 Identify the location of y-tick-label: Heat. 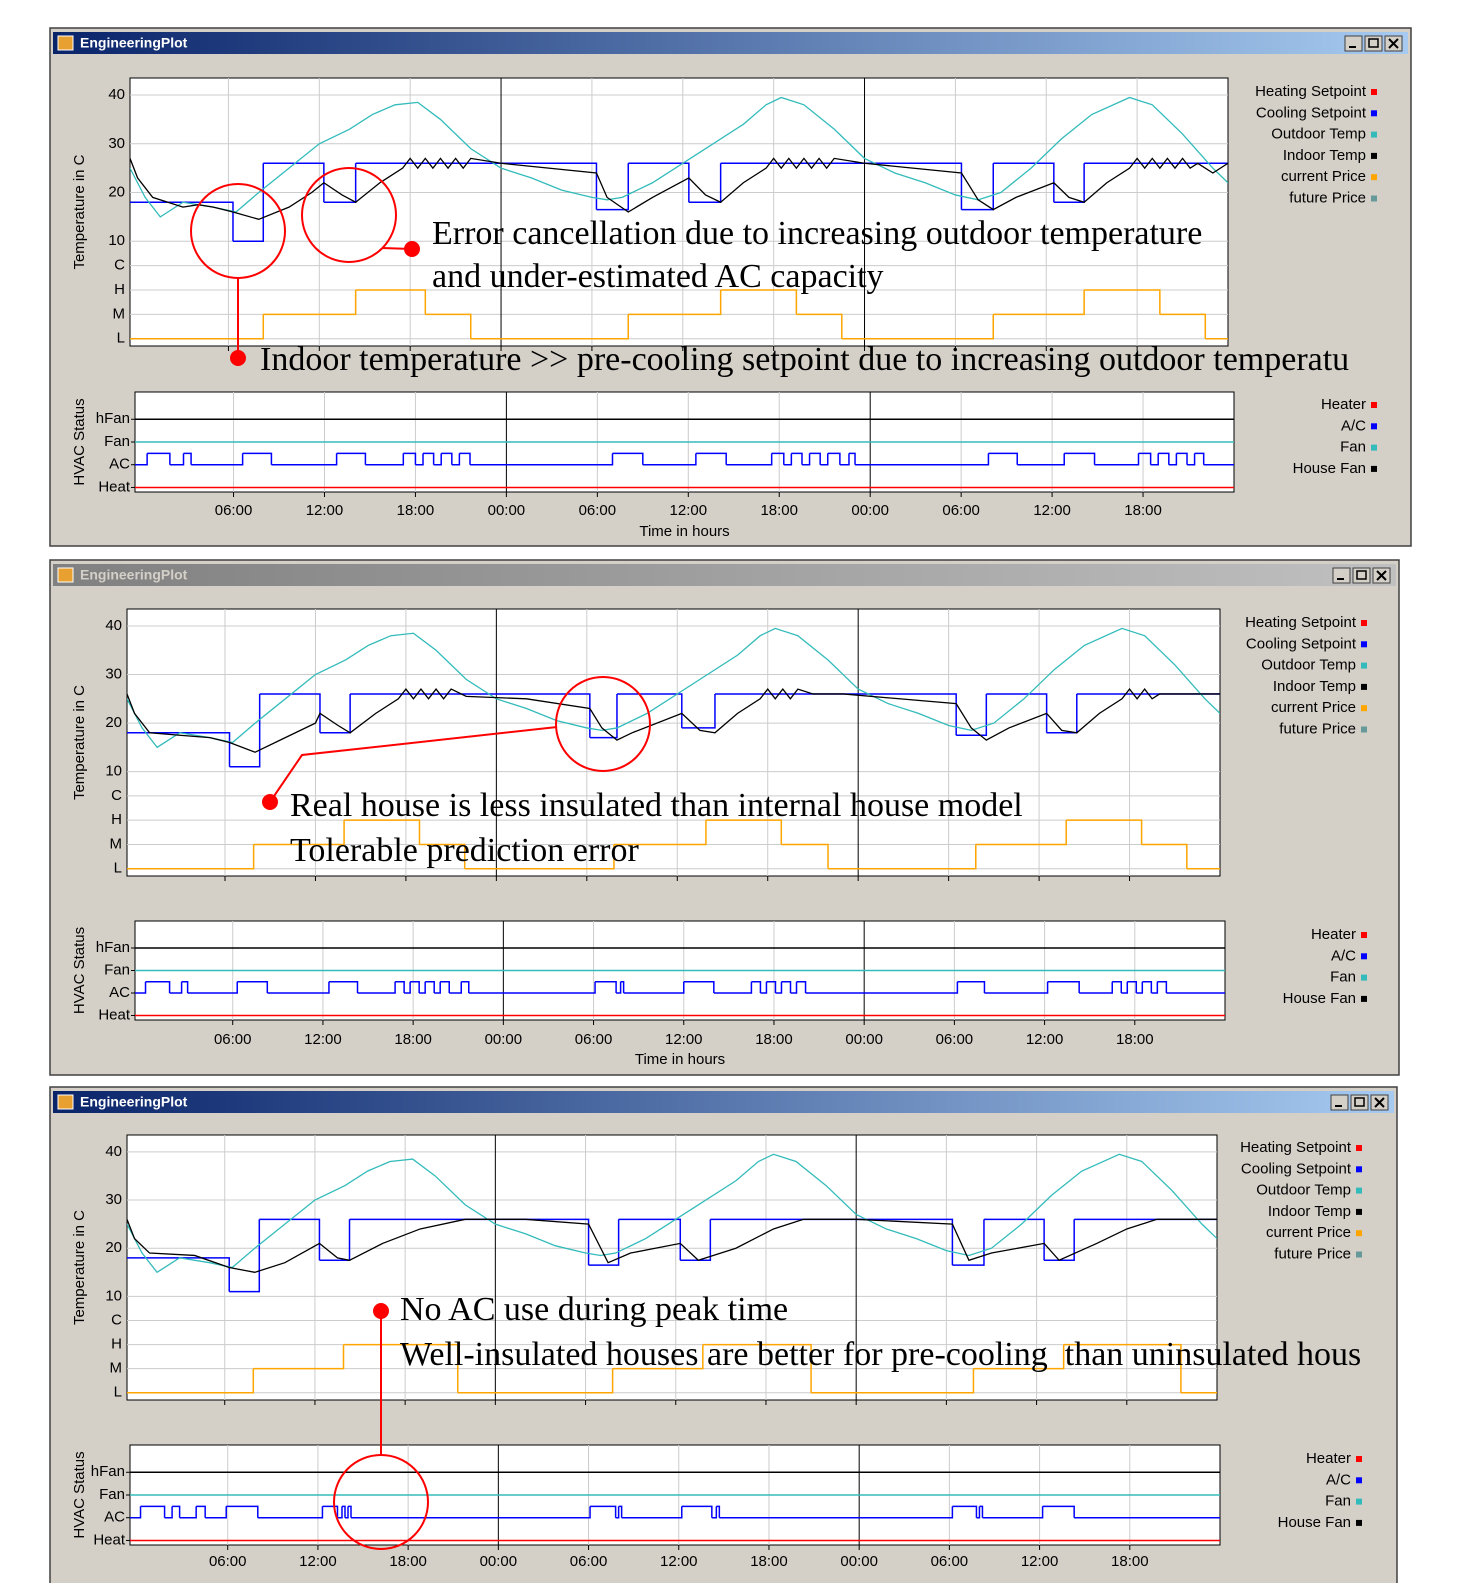
(114, 486).